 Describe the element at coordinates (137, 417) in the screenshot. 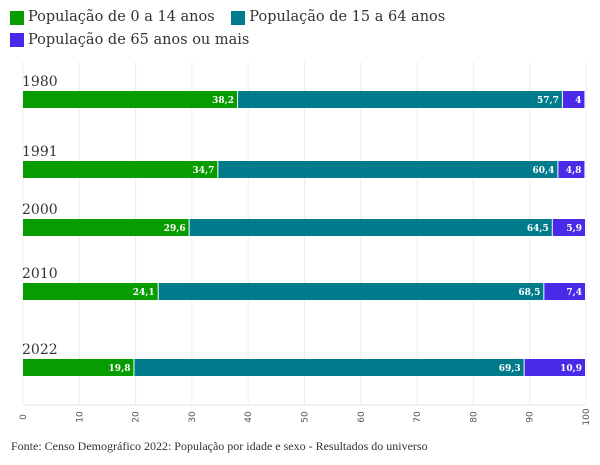

I see `x-tick-label: 20` at that location.